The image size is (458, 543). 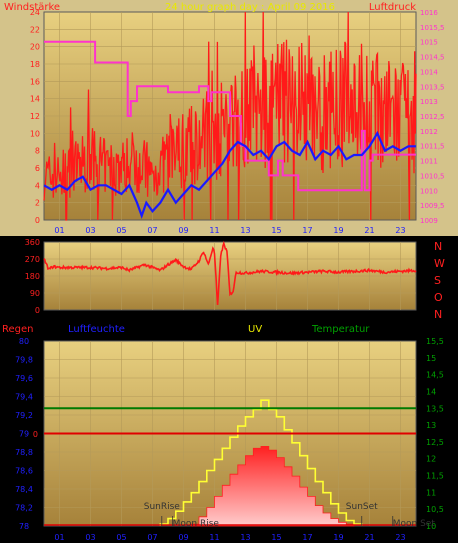 I want to click on pressure-tick-label: 1012, so click(x=429, y=132).